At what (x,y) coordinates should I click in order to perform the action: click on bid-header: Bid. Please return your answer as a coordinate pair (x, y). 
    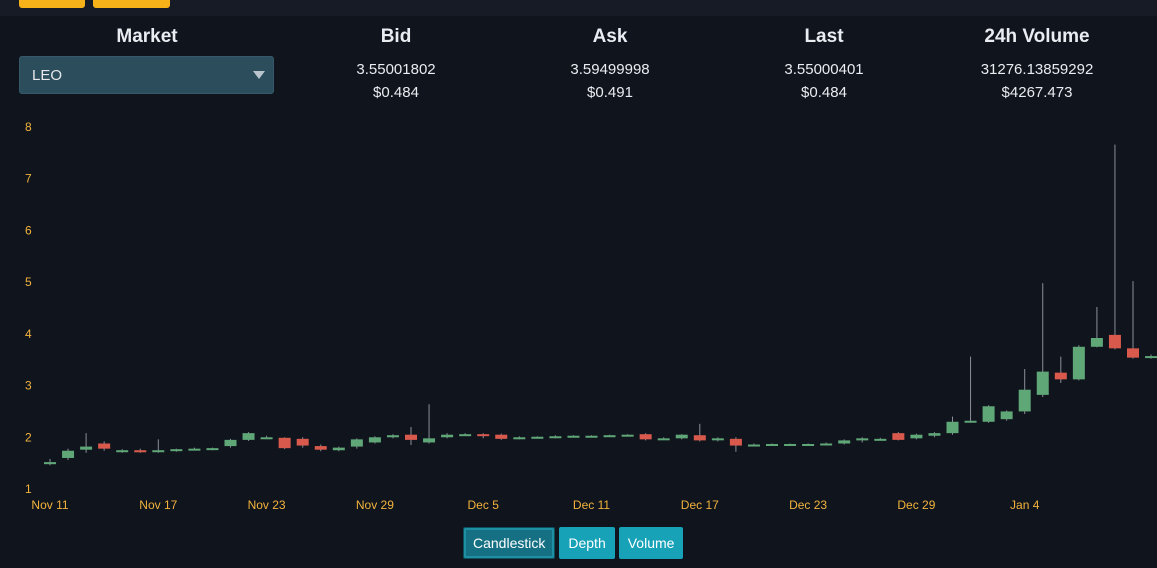
    Looking at the image, I should click on (396, 36).